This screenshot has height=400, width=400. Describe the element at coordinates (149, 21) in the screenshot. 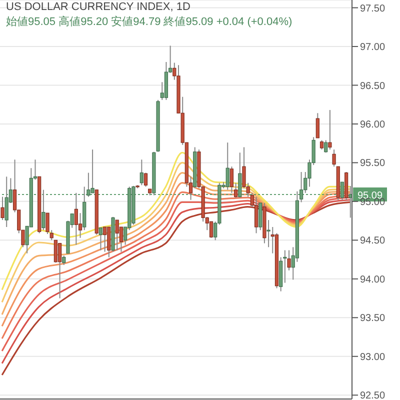

I see `text: 始値95.05 高値95.20 安値94.79 終値95.09 +0.04 (+0.04%)` at that location.